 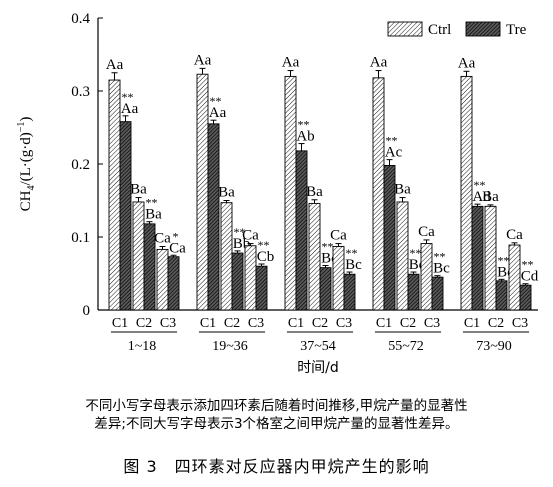 I want to click on group-label: 73~90, so click(x=494, y=346).